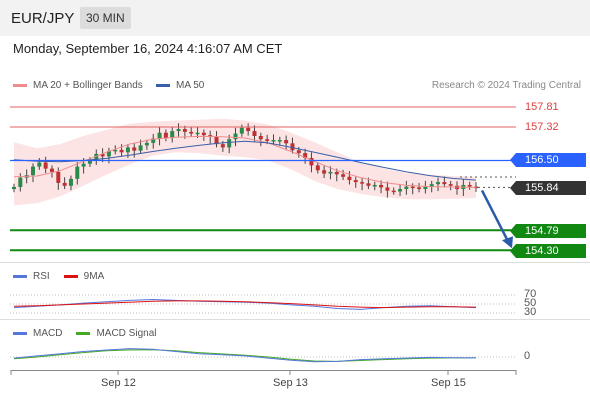 Image resolution: width=590 pixels, height=400 pixels. What do you see at coordinates (527, 356) in the screenshot?
I see `macd-zero-label: 0` at bounding box center [527, 356].